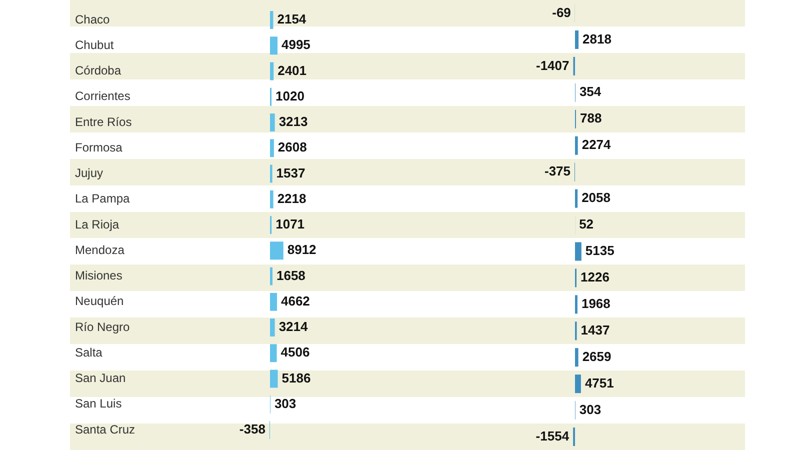 The image size is (800, 450). What do you see at coordinates (596, 198) in the screenshot?
I see `data-label: 2058` at bounding box center [596, 198].